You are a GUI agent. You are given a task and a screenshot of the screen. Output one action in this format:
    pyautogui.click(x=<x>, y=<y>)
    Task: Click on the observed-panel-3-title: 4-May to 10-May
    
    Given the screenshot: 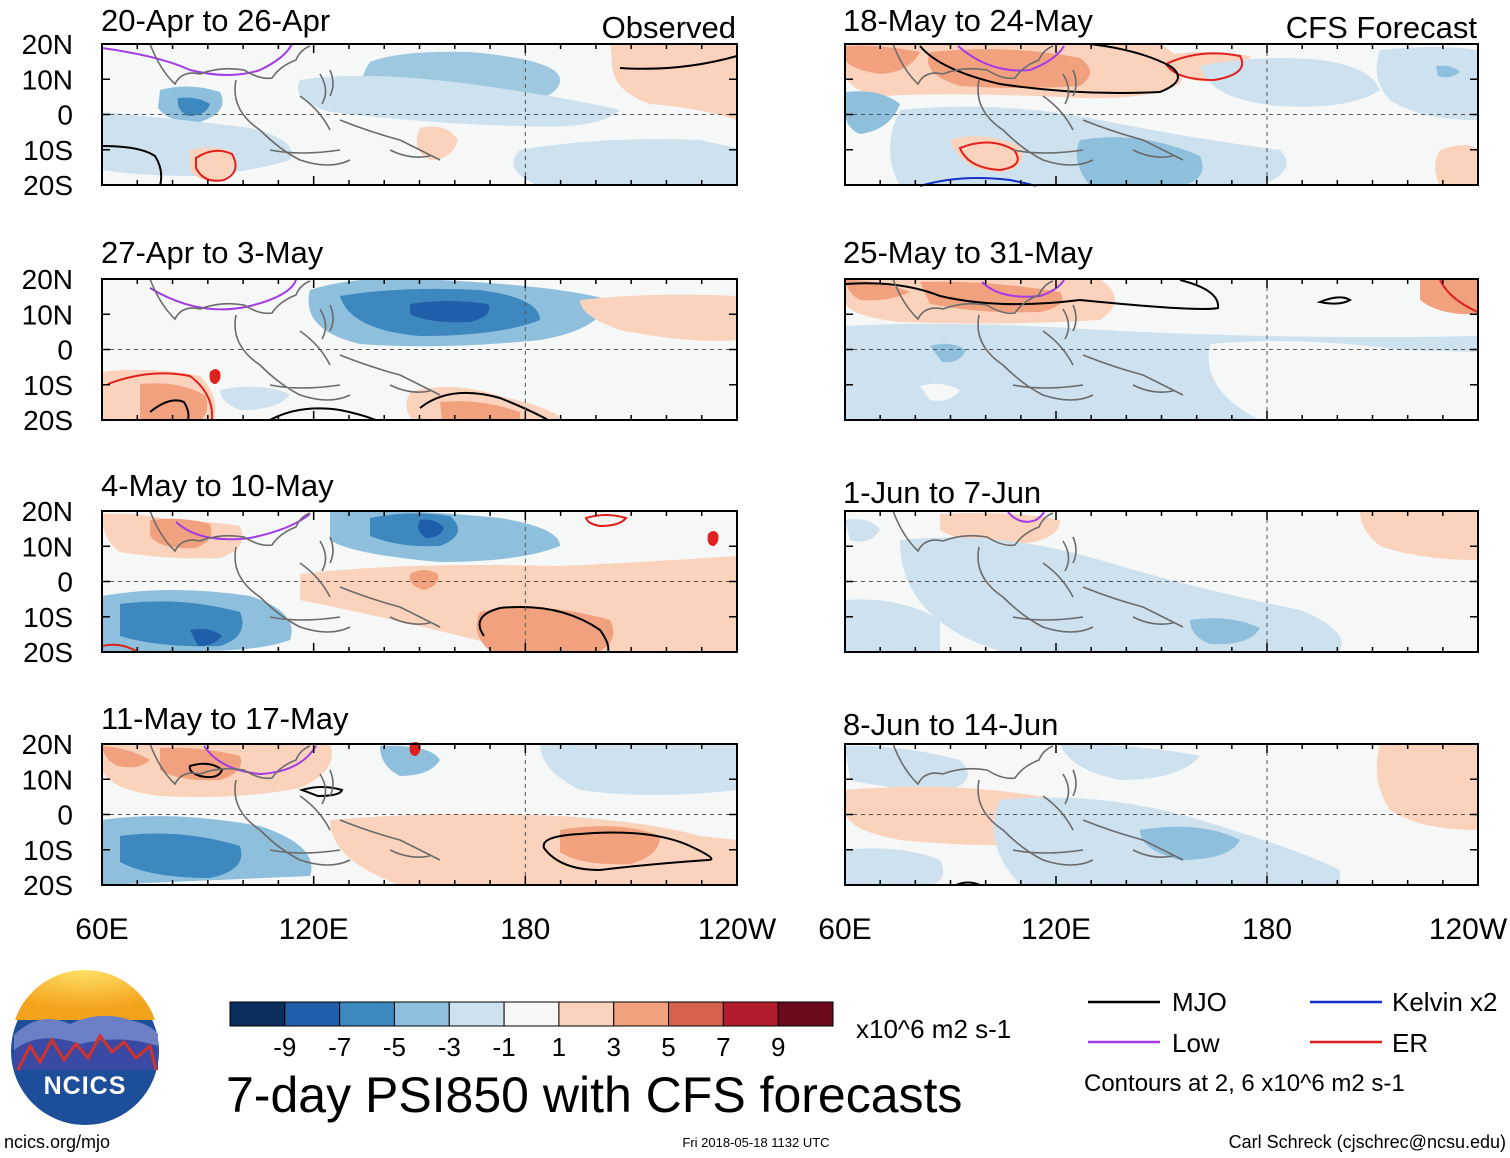 What is the action you would take?
    pyautogui.click(x=217, y=485)
    